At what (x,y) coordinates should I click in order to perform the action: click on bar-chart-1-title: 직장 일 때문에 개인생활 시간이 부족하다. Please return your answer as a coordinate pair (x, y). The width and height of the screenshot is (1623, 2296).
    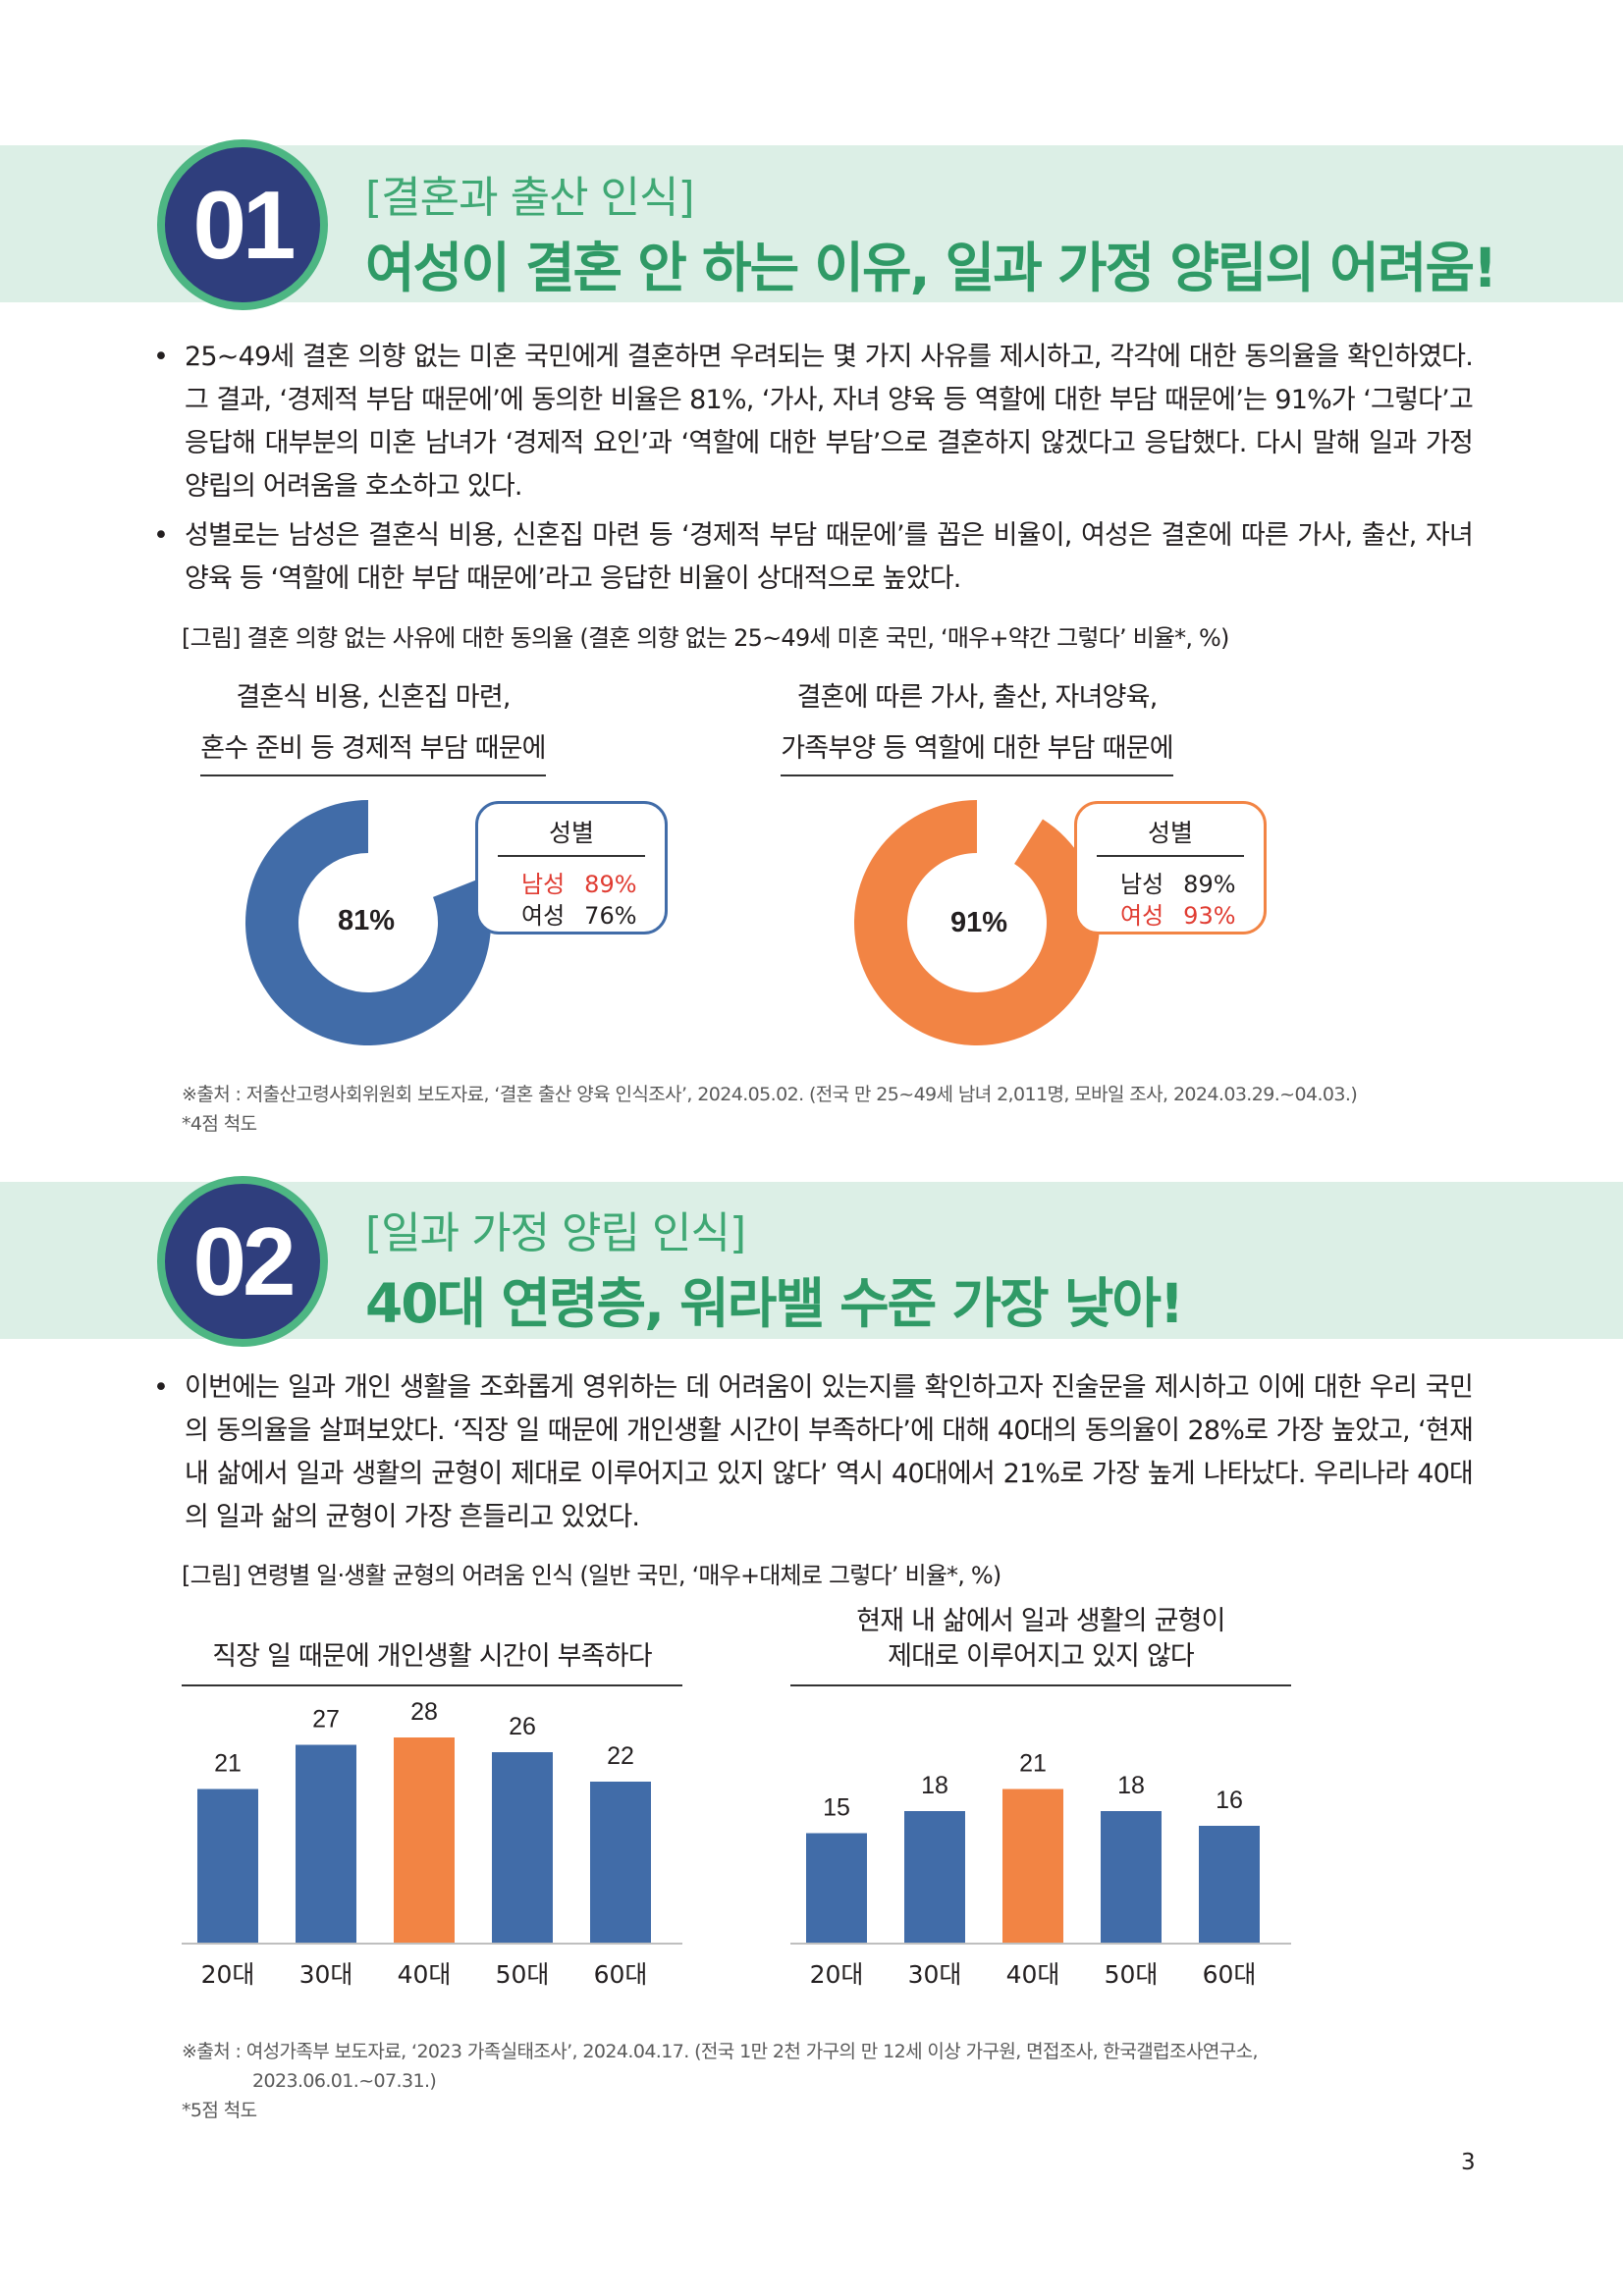
    Looking at the image, I should click on (432, 1657).